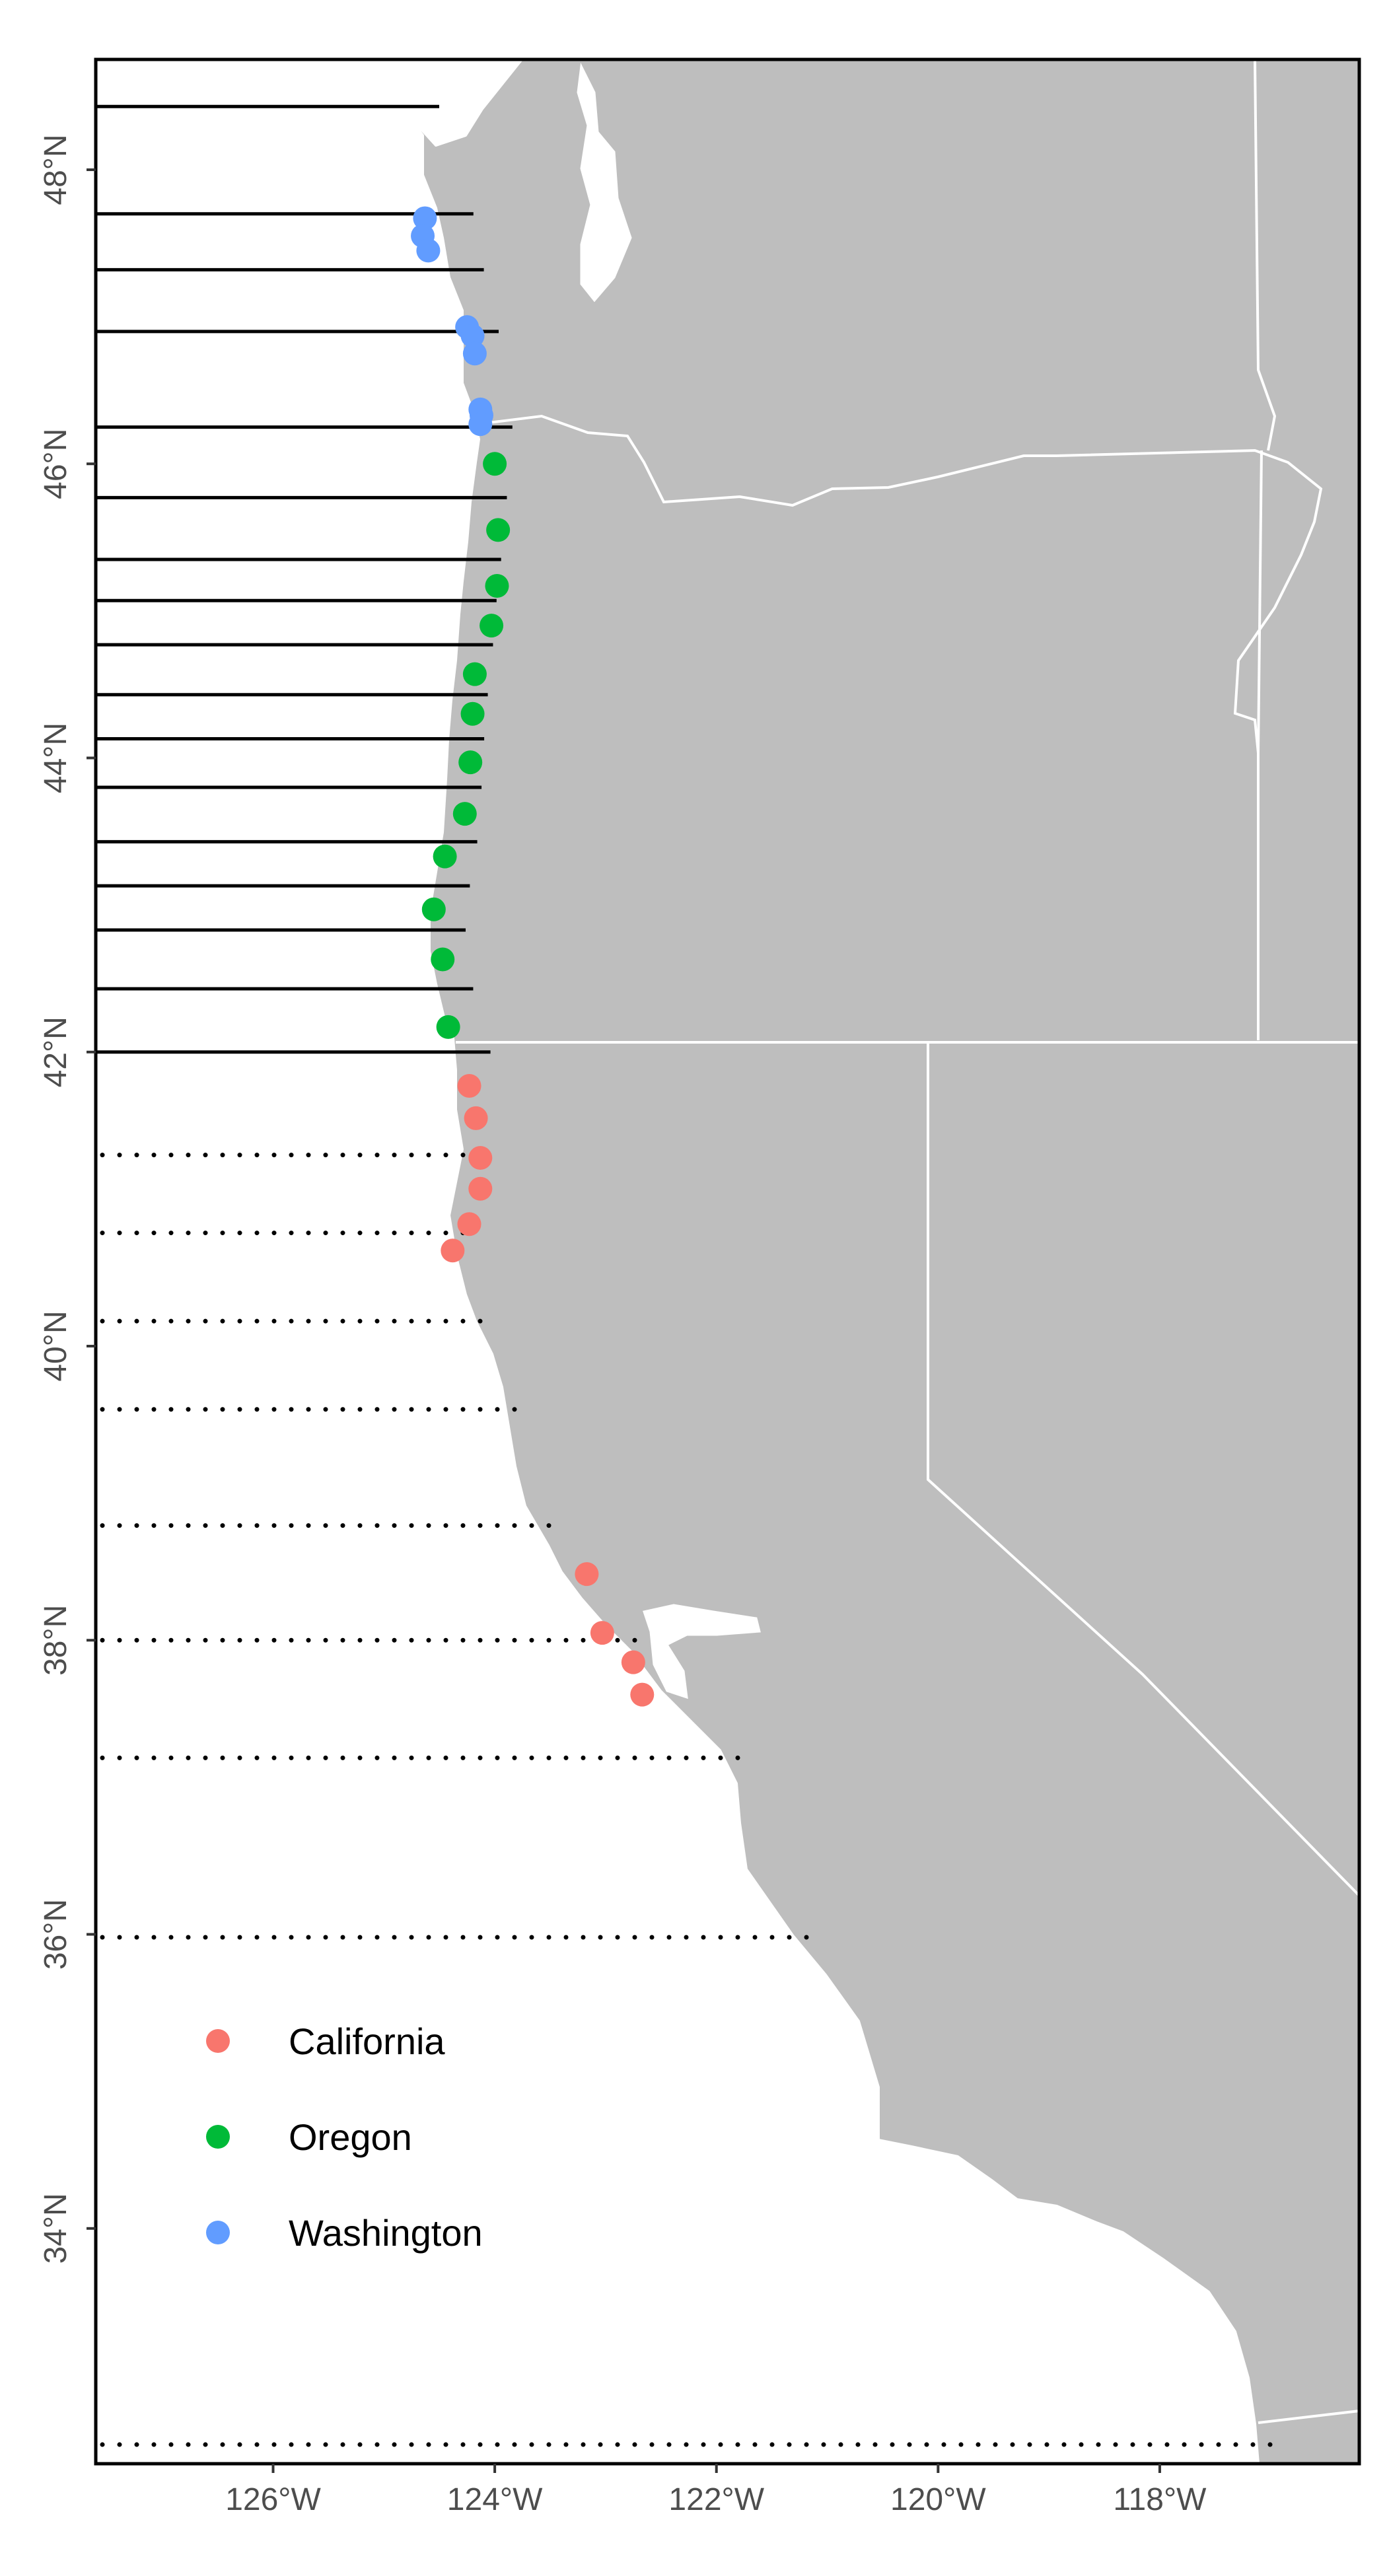 Image resolution: width=1387 pixels, height=2576 pixels. Describe the element at coordinates (604, 182) in the screenshot. I see `sound-water` at that location.